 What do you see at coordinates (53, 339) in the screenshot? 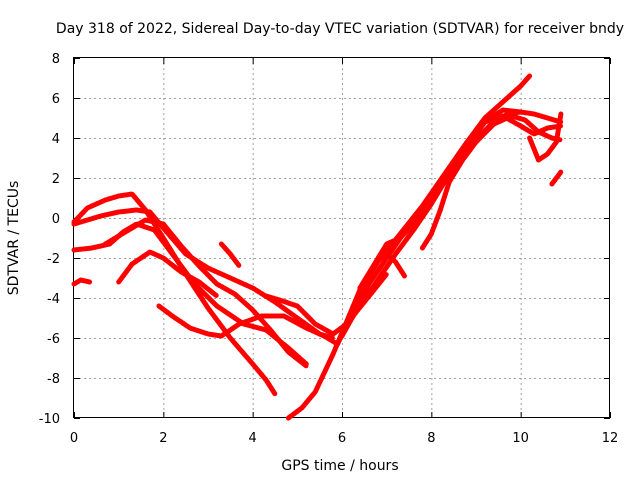
I see `y-tick-label: -6` at bounding box center [53, 339].